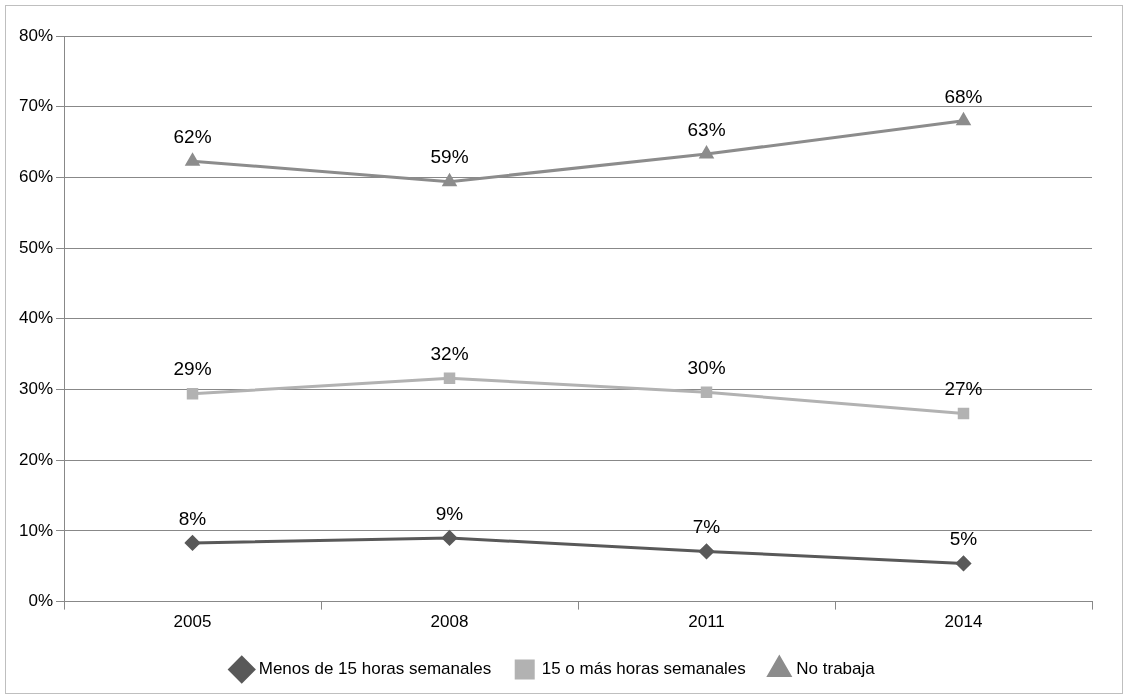  I want to click on data-label: 9%, so click(449, 513).